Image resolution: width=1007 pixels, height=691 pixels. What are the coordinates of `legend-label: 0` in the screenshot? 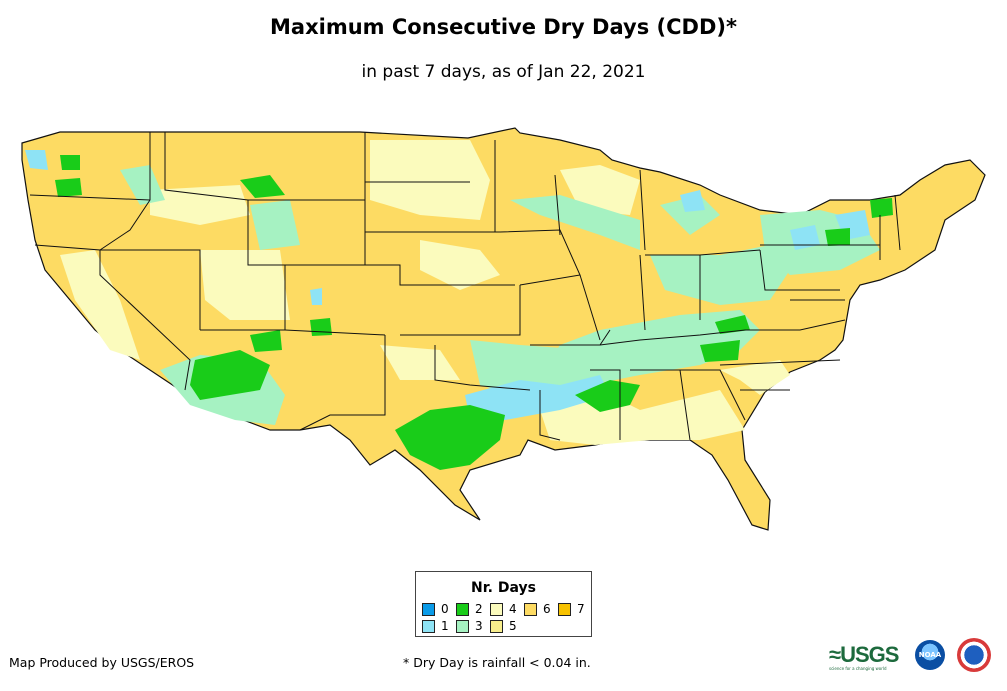 It's located at (445, 609).